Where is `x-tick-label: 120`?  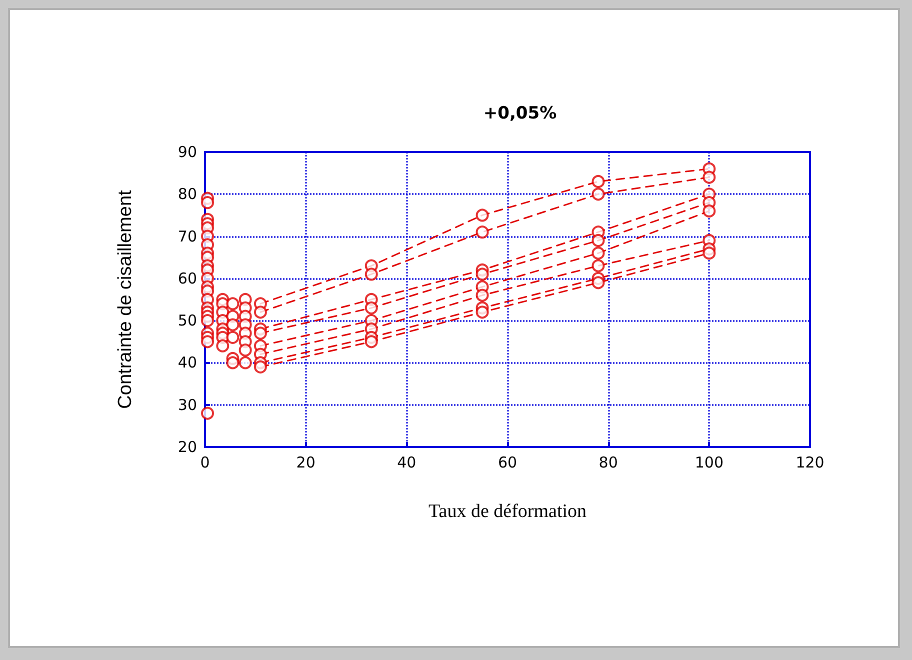
x-tick-label: 120 is located at coordinates (810, 463).